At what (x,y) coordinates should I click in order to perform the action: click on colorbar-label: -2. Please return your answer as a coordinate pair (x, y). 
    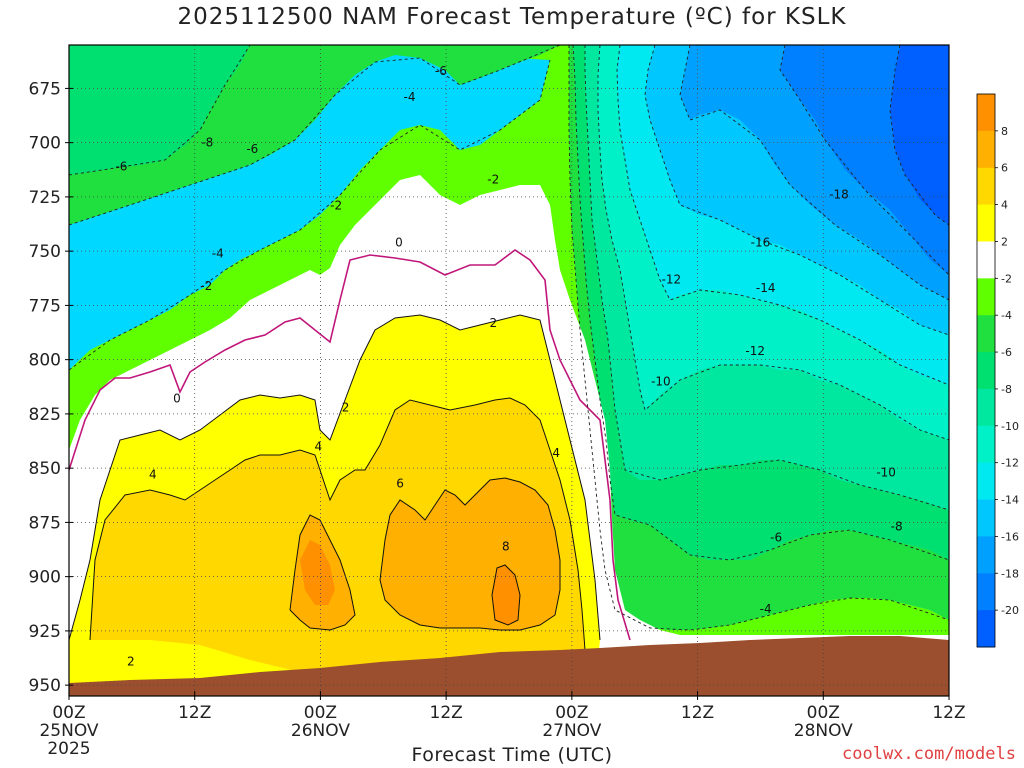
    Looking at the image, I should click on (1006, 278).